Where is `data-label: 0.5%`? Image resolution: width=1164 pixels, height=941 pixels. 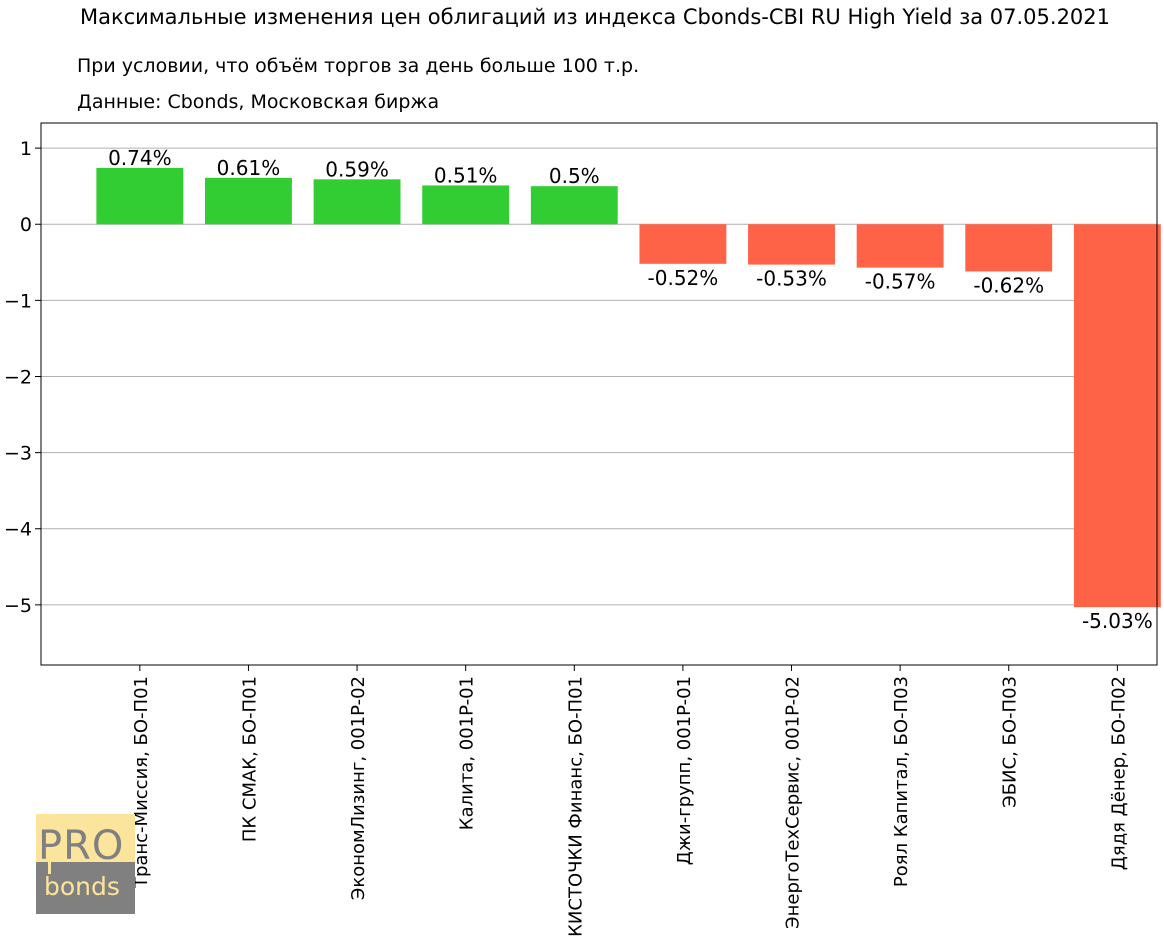 data-label: 0.5% is located at coordinates (574, 176).